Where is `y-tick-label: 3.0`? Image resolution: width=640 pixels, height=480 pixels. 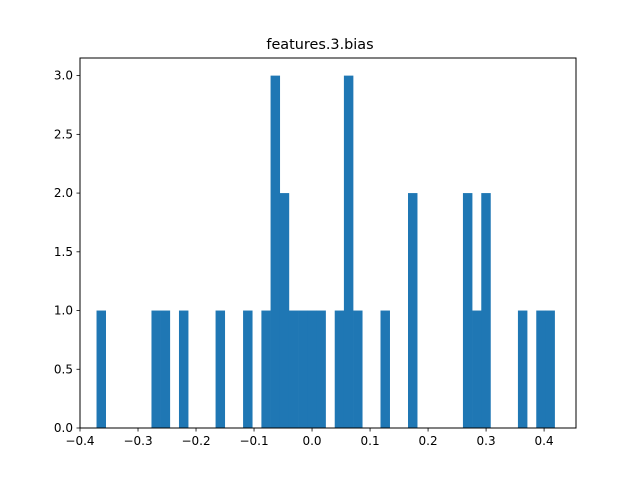 y-tick-label: 3.0 is located at coordinates (63, 76).